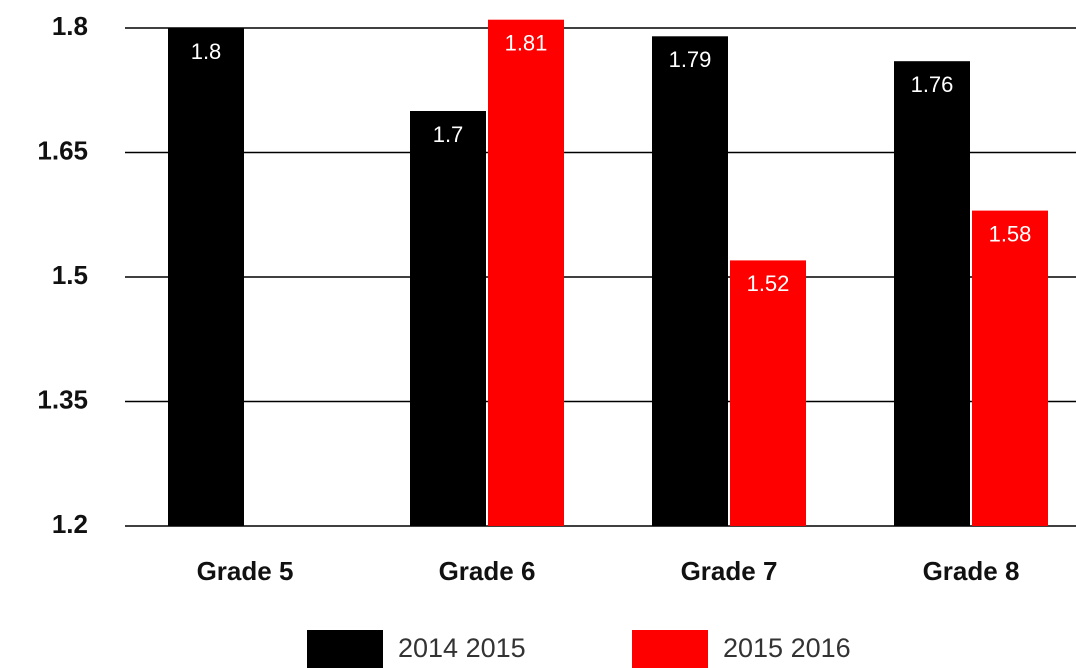 This screenshot has width=1076, height=668. I want to click on x-tick-label: Grade 6, so click(487, 571).